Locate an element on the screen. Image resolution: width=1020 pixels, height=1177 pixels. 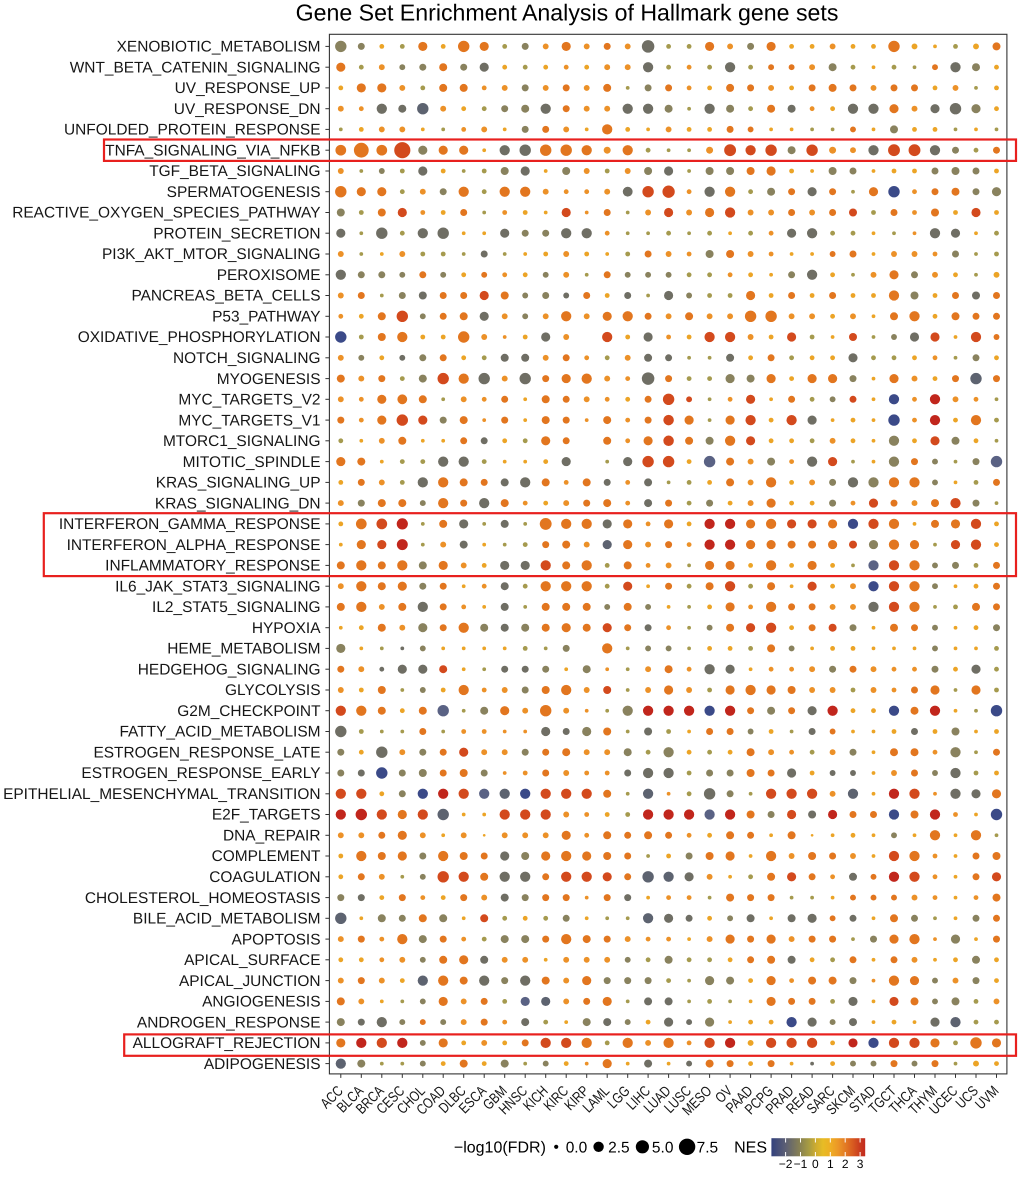
svg-text: COAGULATION is located at coordinates (264, 877).